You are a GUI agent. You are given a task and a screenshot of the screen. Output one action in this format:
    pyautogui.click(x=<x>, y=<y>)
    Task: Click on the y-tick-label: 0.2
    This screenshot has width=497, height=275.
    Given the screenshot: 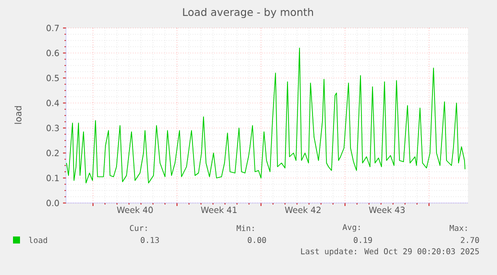 What is the action you would take?
    pyautogui.click(x=52, y=153)
    